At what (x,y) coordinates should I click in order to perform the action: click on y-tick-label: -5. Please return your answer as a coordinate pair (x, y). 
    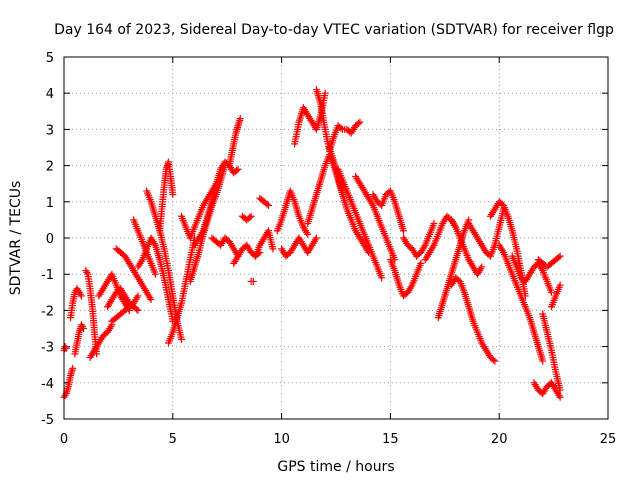
    Looking at the image, I should click on (47, 420).